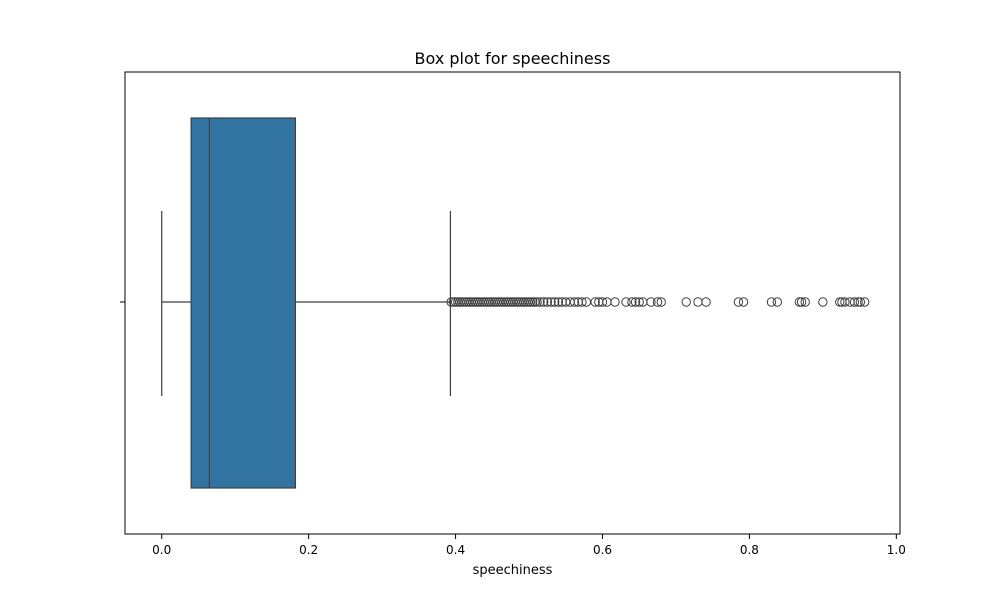 This screenshot has height=600, width=1000. I want to click on x-tick-label: 0.8, so click(749, 550).